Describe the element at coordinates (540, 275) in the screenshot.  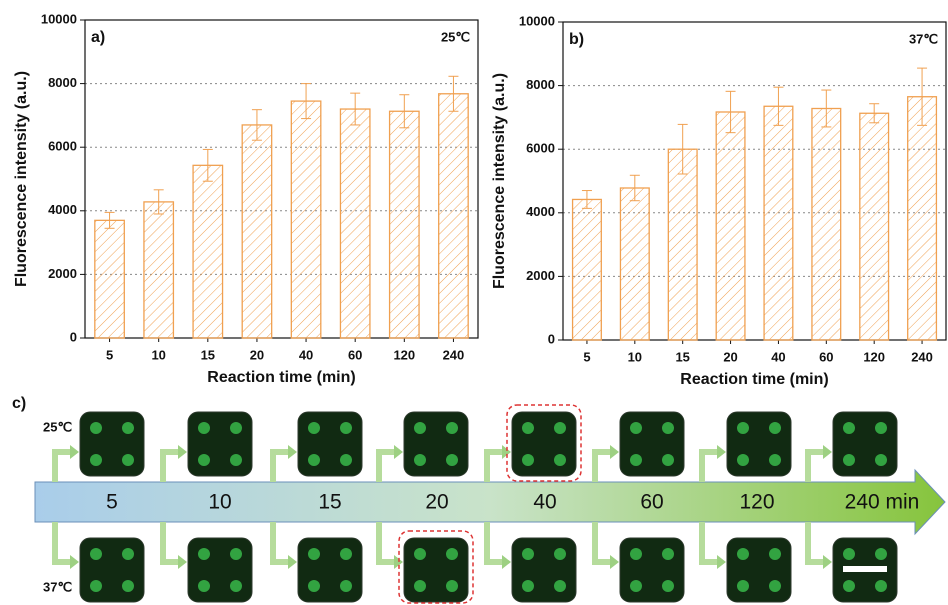
I see `y-tick-label: 2000` at that location.